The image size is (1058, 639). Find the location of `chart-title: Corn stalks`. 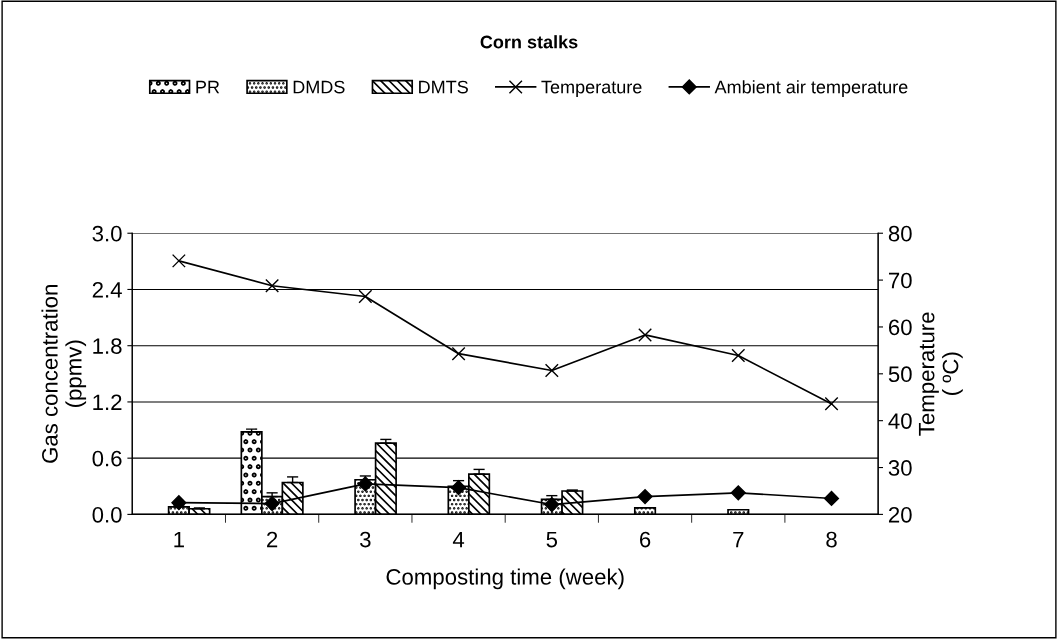

chart-title: Corn stalks is located at coordinates (529, 42).